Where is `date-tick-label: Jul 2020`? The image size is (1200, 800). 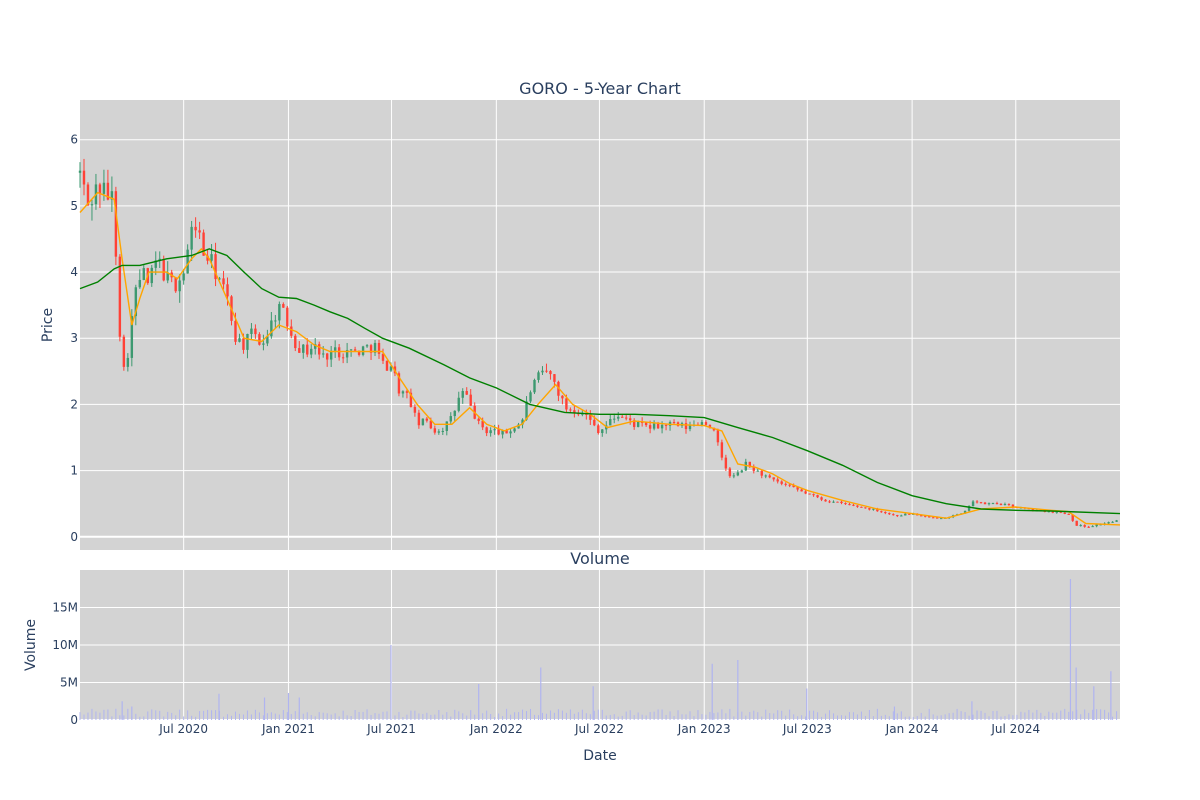
date-tick-label: Jul 2020 is located at coordinates (183, 729).